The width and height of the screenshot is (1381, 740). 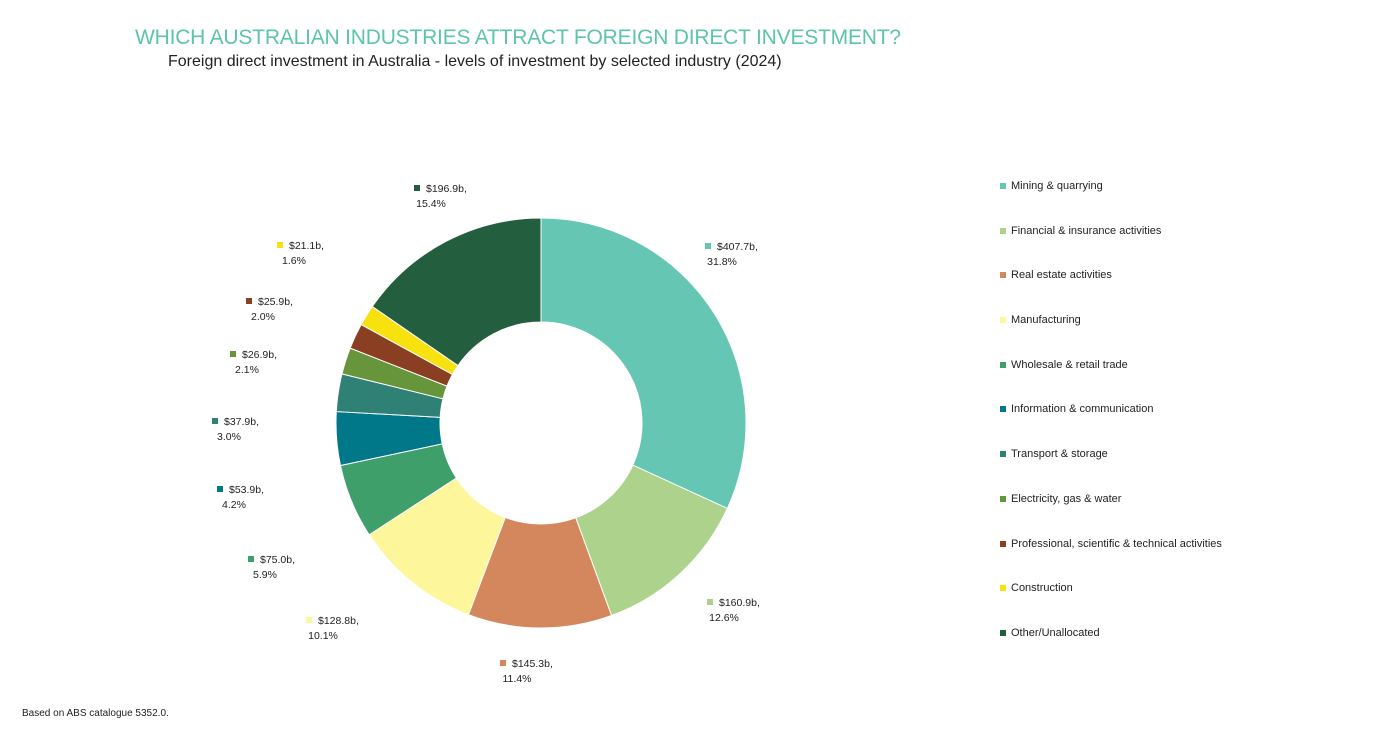 What do you see at coordinates (275, 302) in the screenshot?
I see `data-label-value: $25.9b,` at bounding box center [275, 302].